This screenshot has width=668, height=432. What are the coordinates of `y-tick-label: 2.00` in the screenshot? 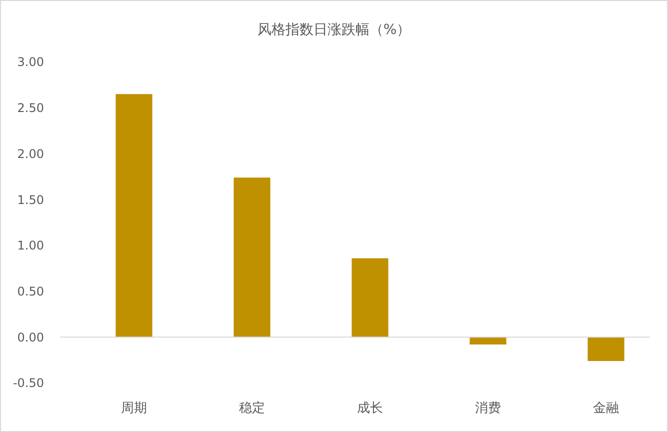 It's located at (30, 153).